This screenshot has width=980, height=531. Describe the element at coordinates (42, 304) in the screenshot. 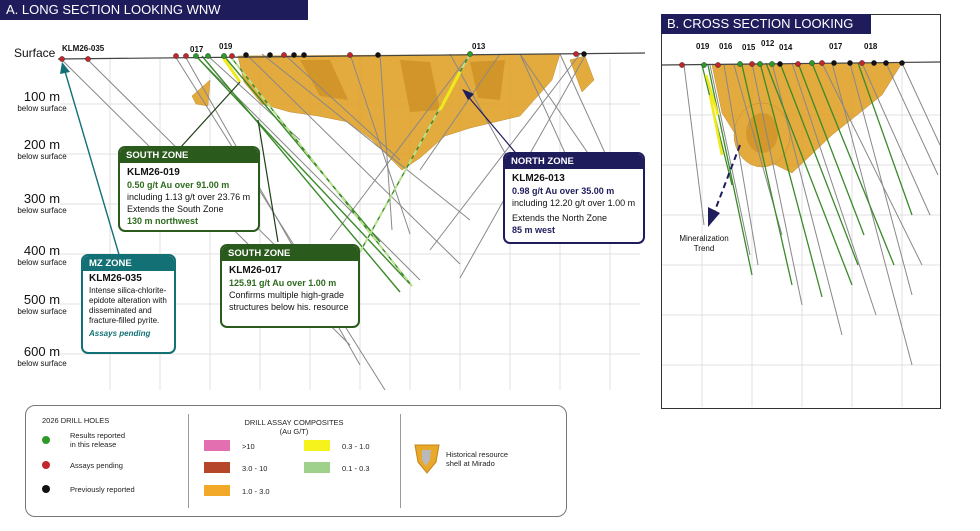

I see `depth-500: 500 m below surface` at that location.